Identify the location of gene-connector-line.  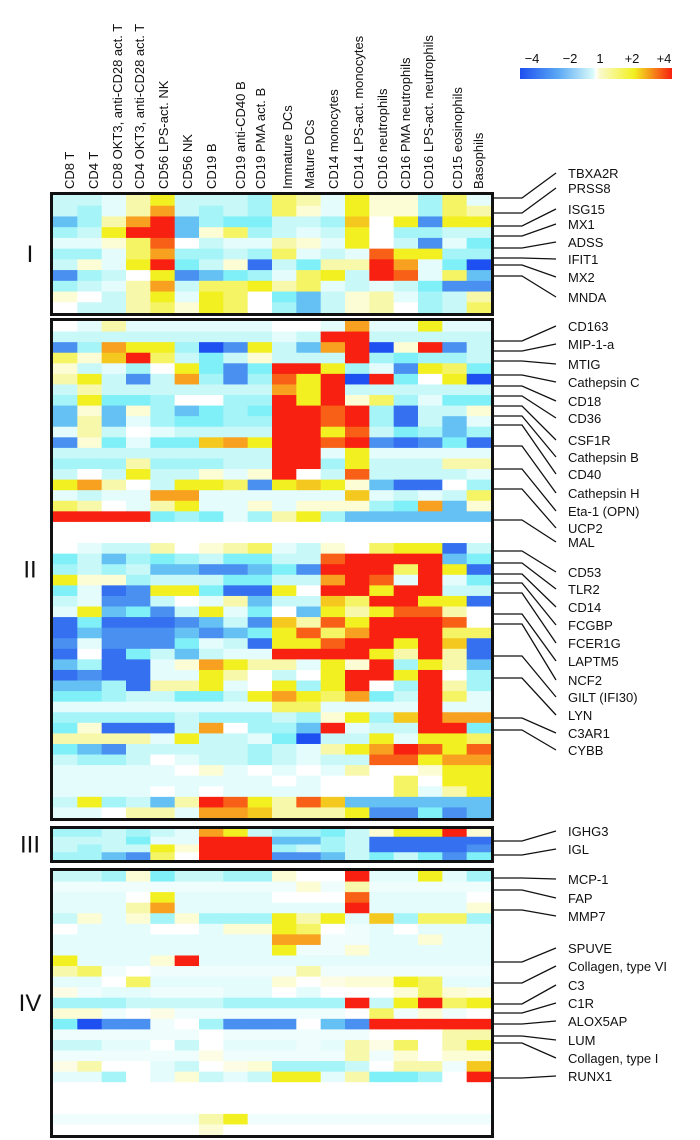
(525, 423).